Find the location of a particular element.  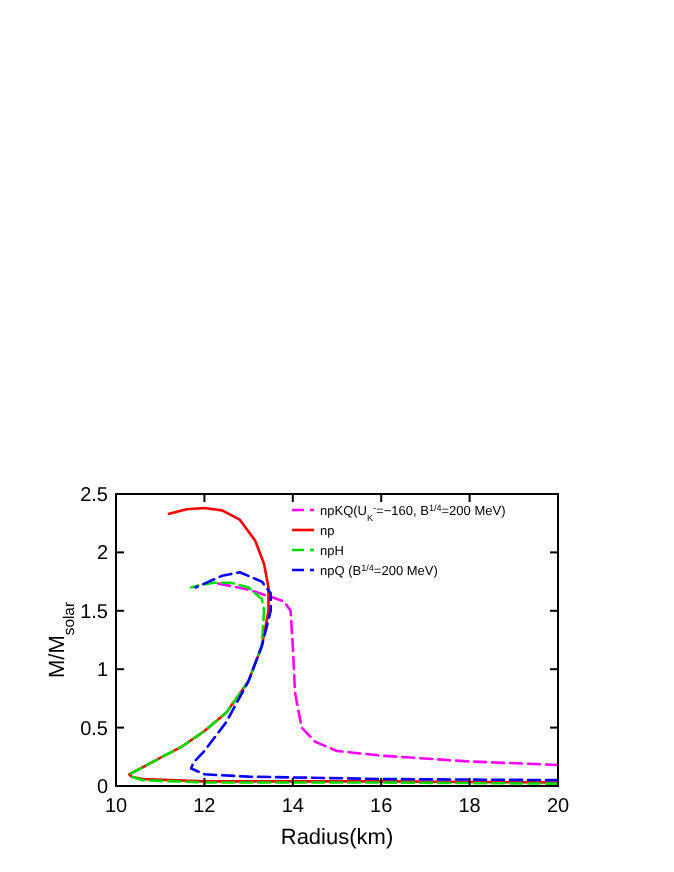

x-tick-label: 20 is located at coordinates (558, 807).